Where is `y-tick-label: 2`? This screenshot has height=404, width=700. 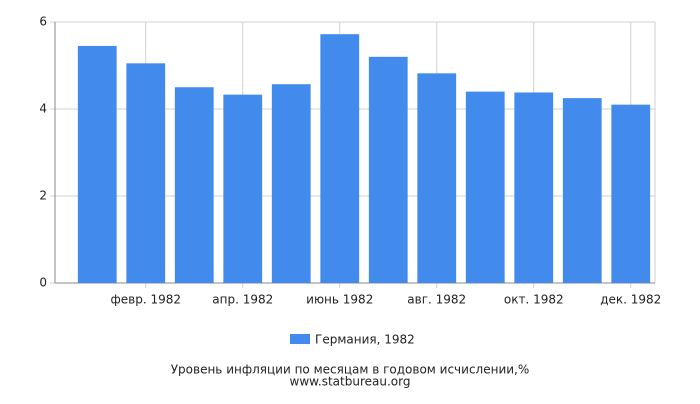 y-tick-label: 2 is located at coordinates (43, 196).